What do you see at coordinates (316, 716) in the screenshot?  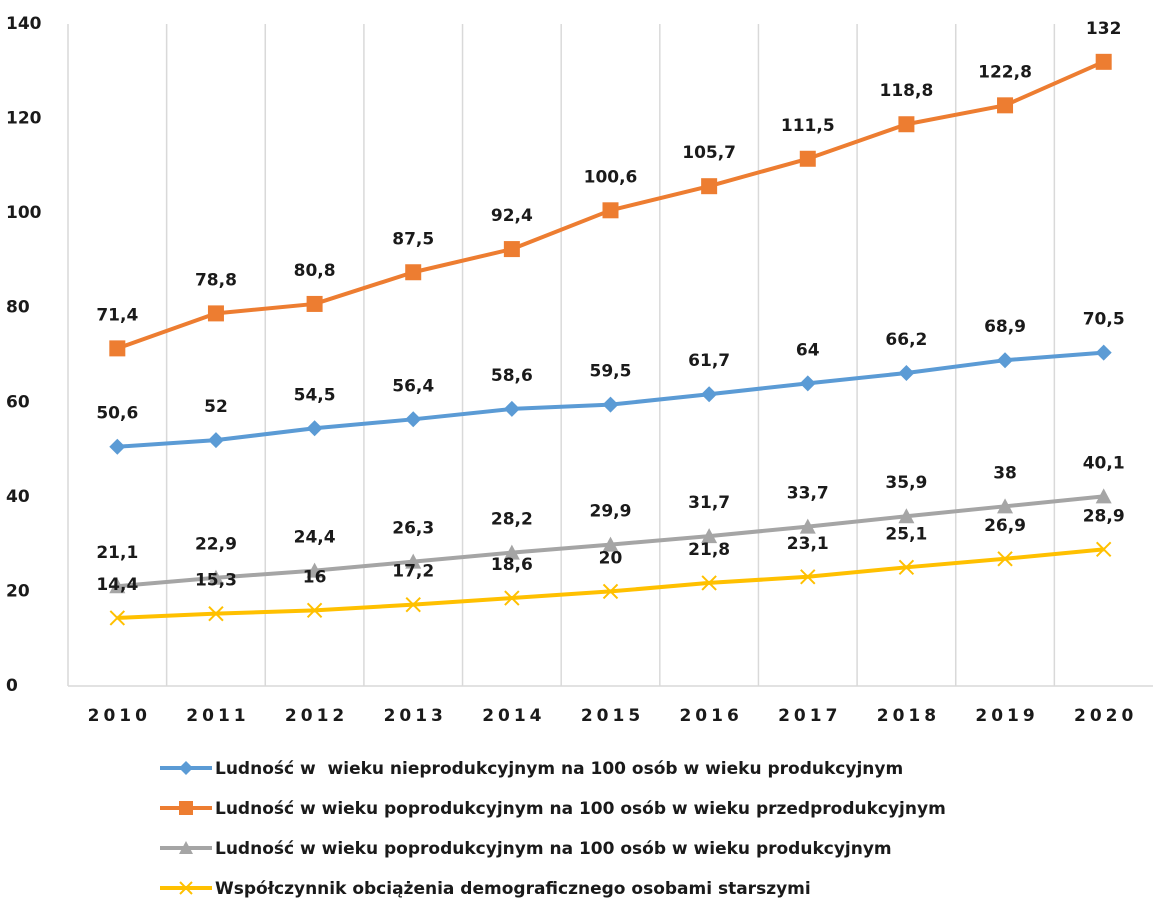 I see `x-tick-label: 2012` at bounding box center [316, 716].